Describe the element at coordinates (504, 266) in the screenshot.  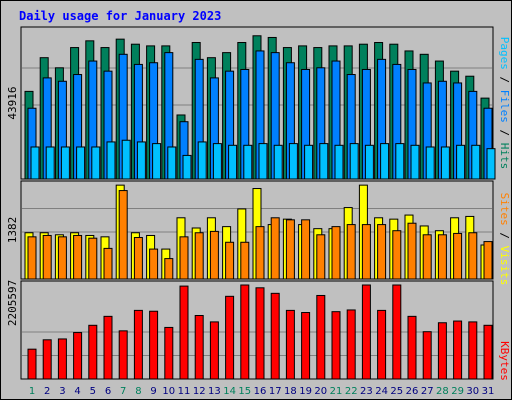
I see `legend-visits: Visits` at that location.